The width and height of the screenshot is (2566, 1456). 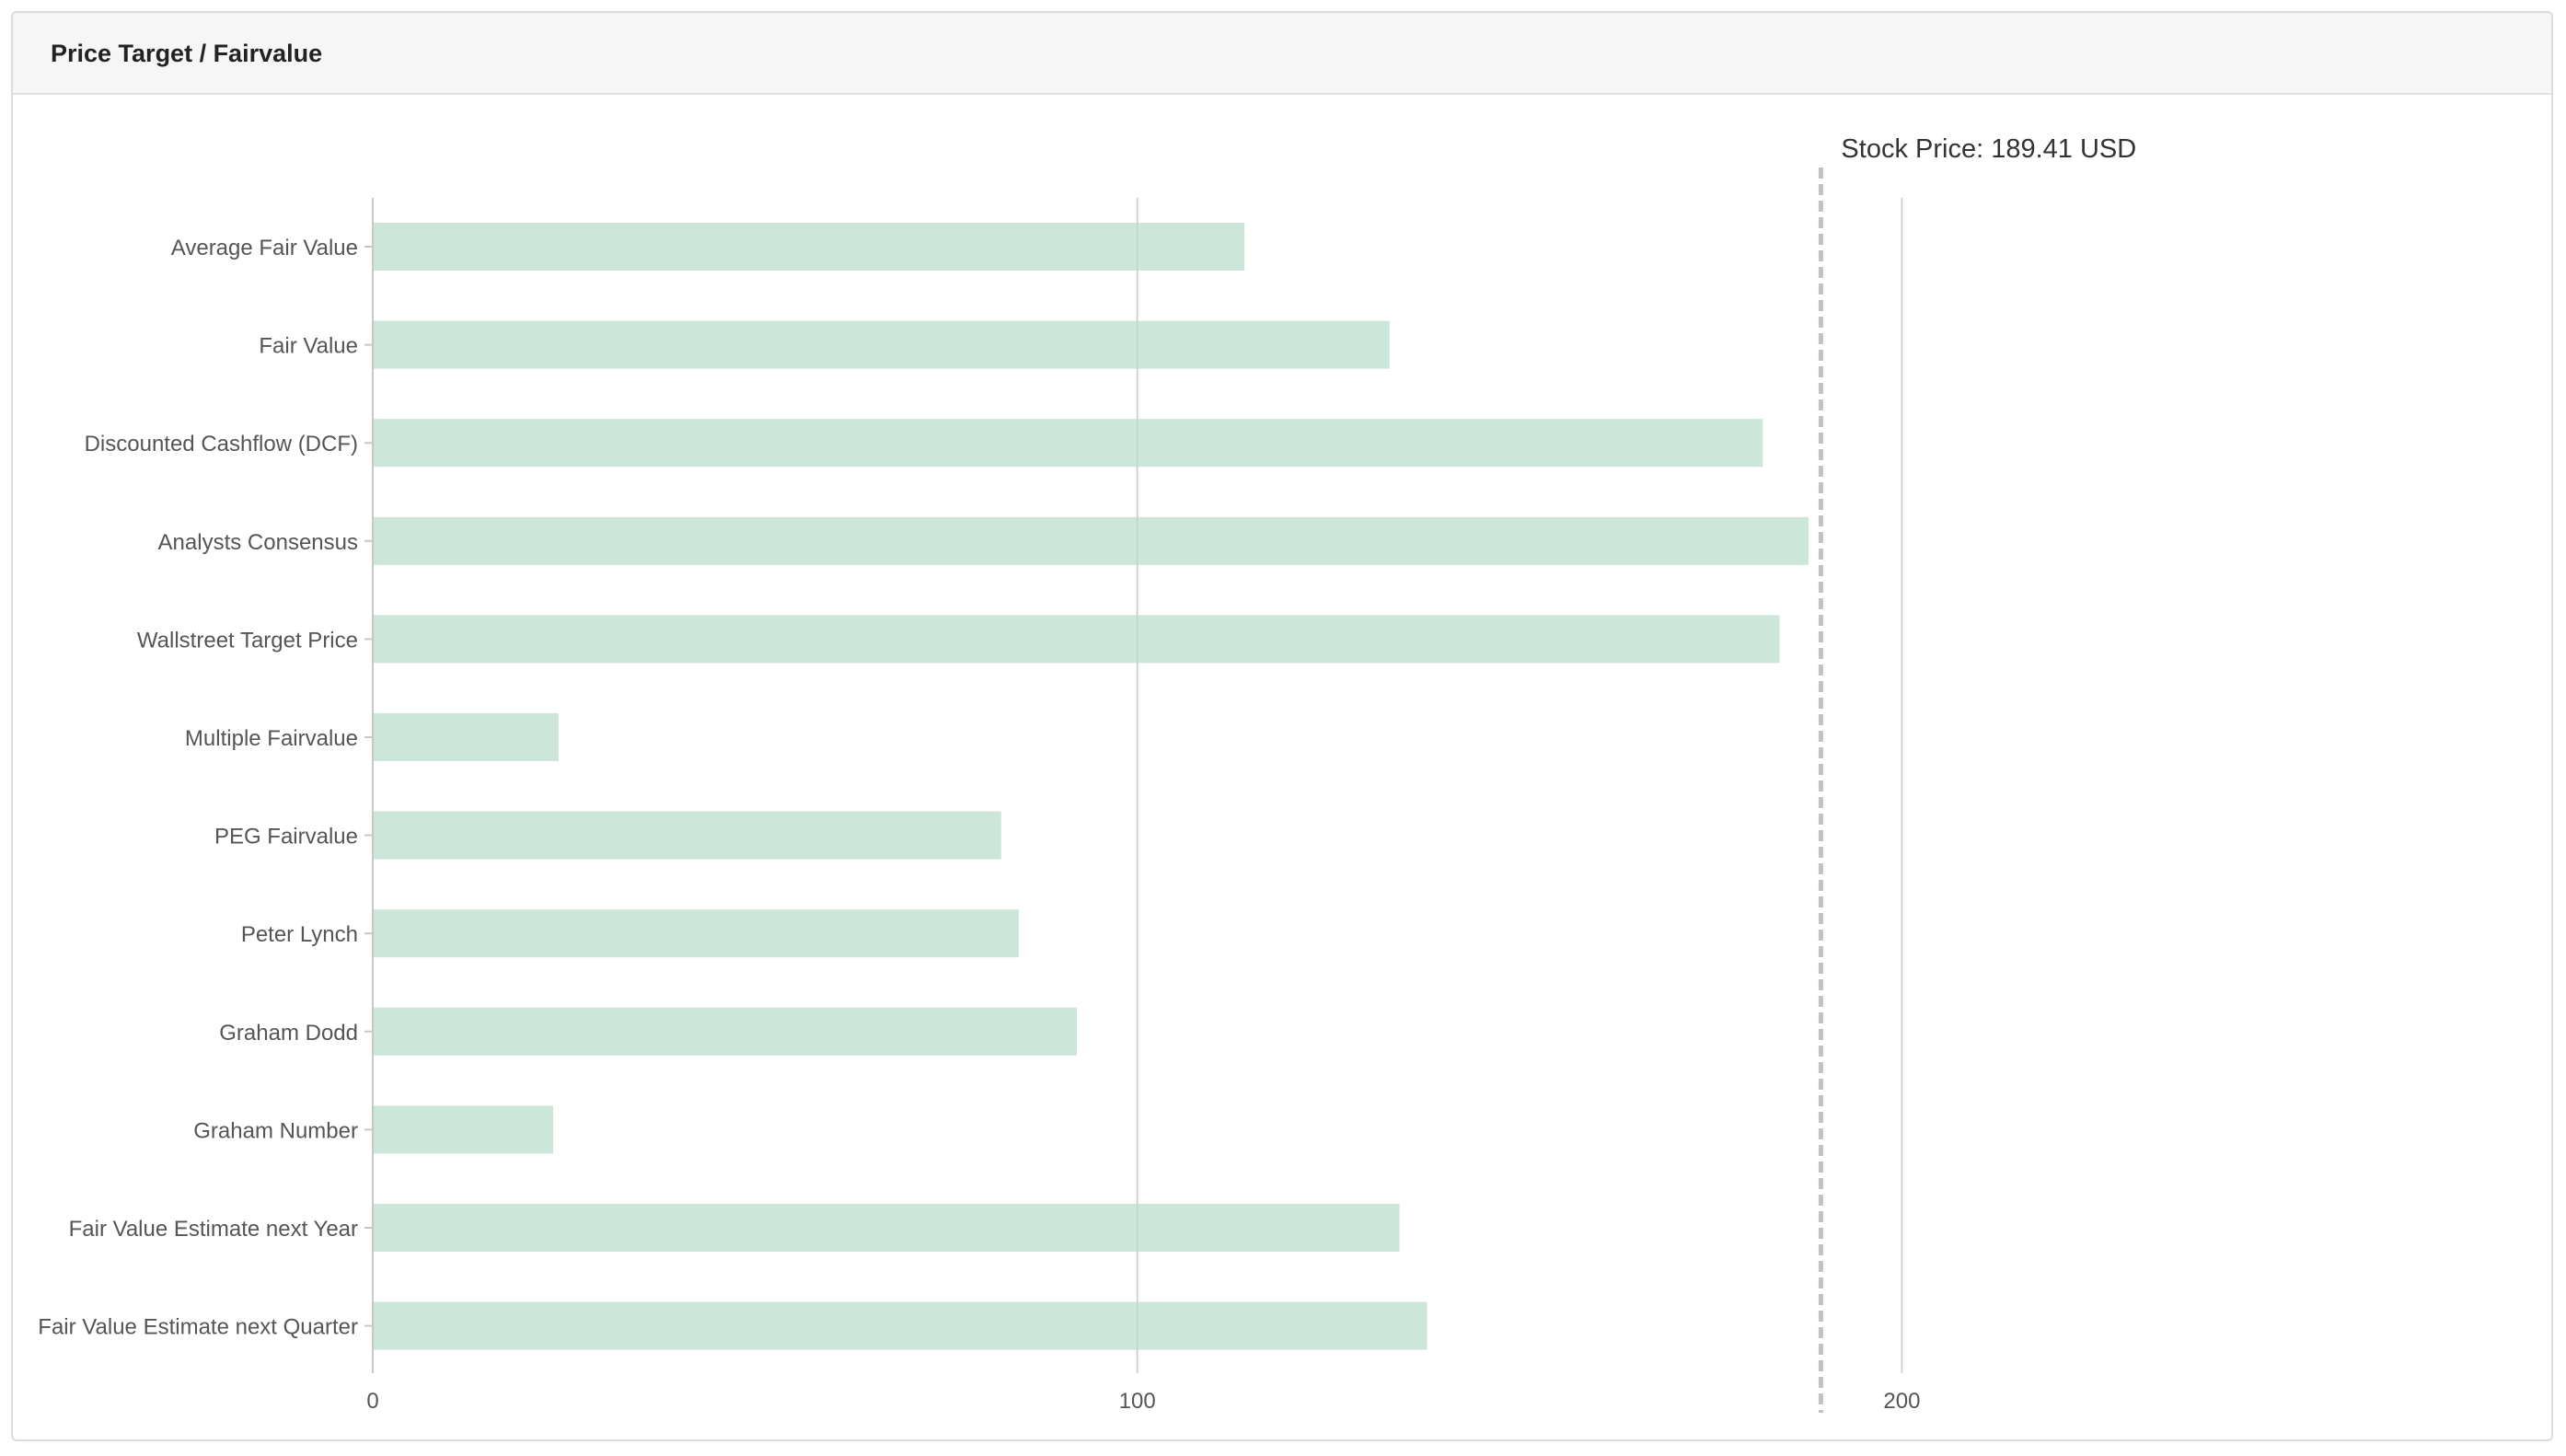 What do you see at coordinates (1282, 54) in the screenshot?
I see `card-header: Price Target / Fairvalue` at bounding box center [1282, 54].